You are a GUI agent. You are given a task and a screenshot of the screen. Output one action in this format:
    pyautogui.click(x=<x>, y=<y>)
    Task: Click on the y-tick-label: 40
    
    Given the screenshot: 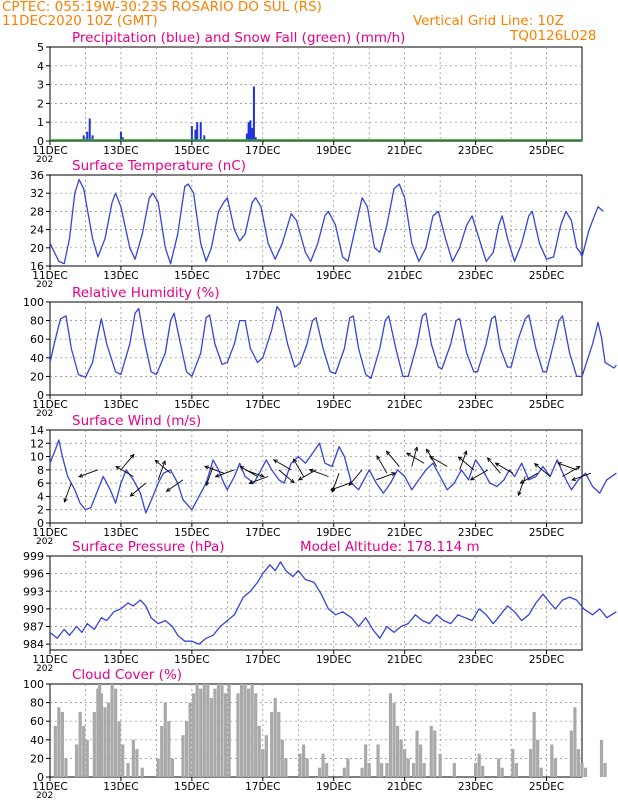 What is the action you would take?
    pyautogui.click(x=37, y=358)
    